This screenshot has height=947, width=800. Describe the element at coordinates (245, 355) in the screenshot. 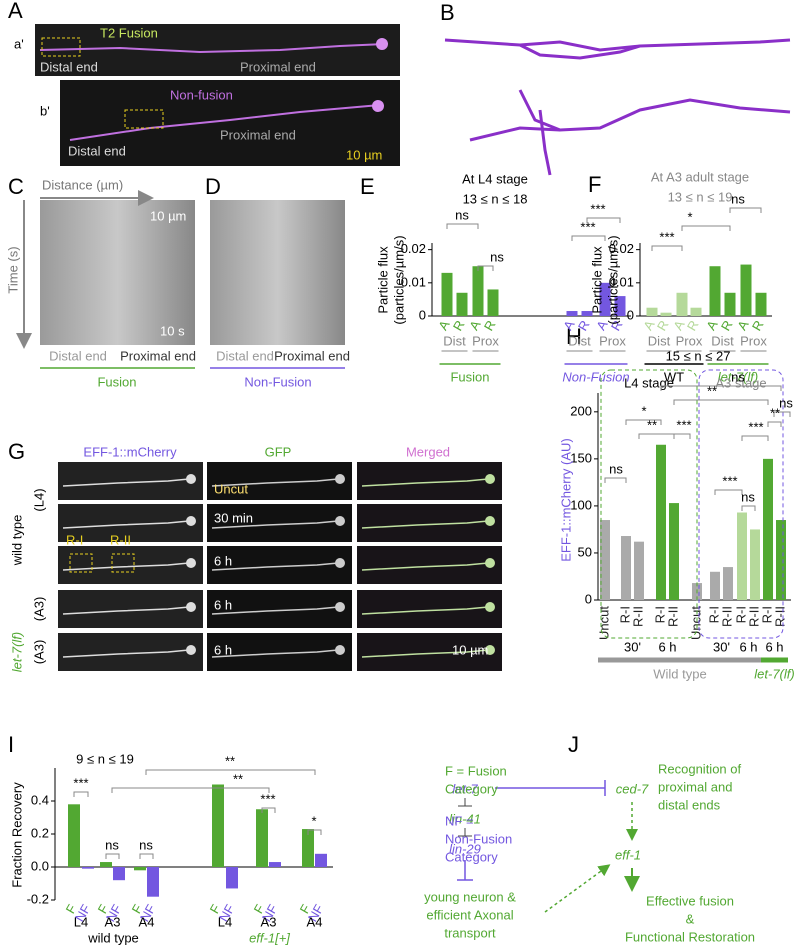

I see `end-label: Distal end` at that location.